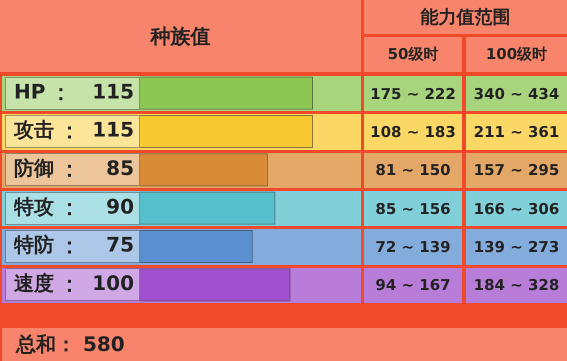 This screenshot has width=567, height=361. I want to click on y-tick-label: 攻击, so click(33, 130).